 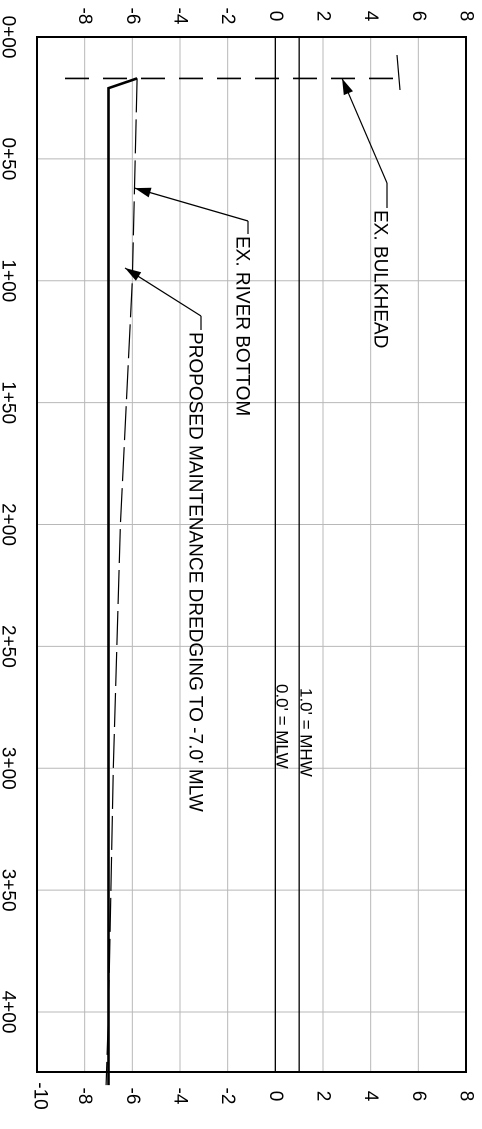 What do you see at coordinates (9, 402) in the screenshot?
I see `station-tick-label: 1+50` at bounding box center [9, 402].